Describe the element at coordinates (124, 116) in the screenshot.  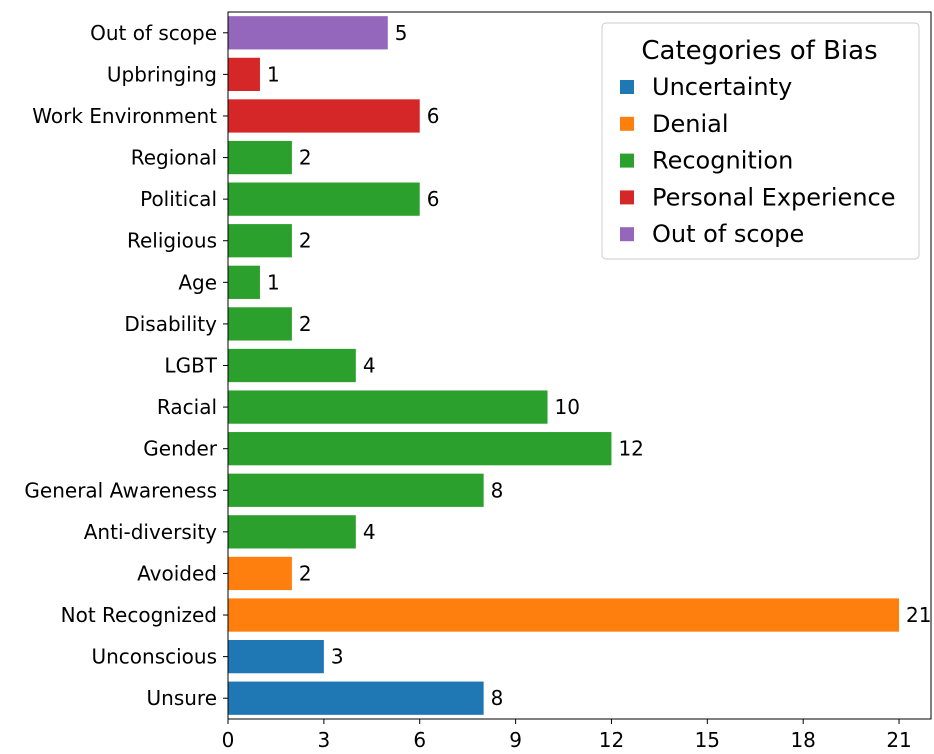
I see `category-label-work-environment: Work Environment` at that location.